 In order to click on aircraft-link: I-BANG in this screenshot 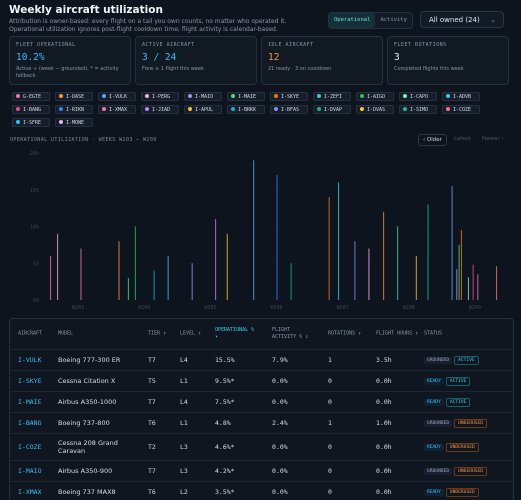, I will do `click(30, 423)`.